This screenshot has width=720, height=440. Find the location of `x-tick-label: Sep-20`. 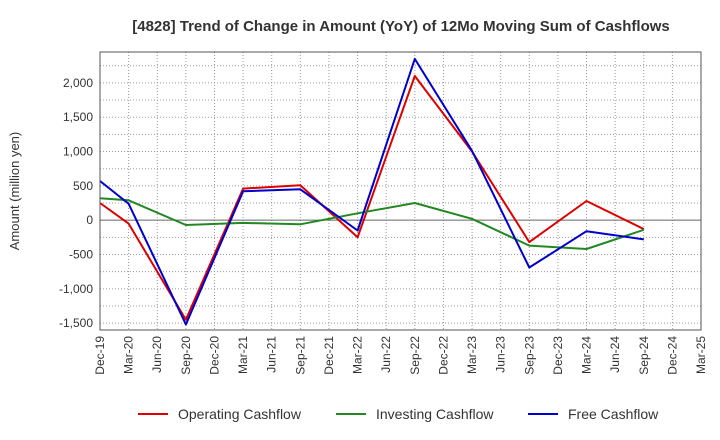

x-tick-label: Sep-20 is located at coordinates (186, 355).